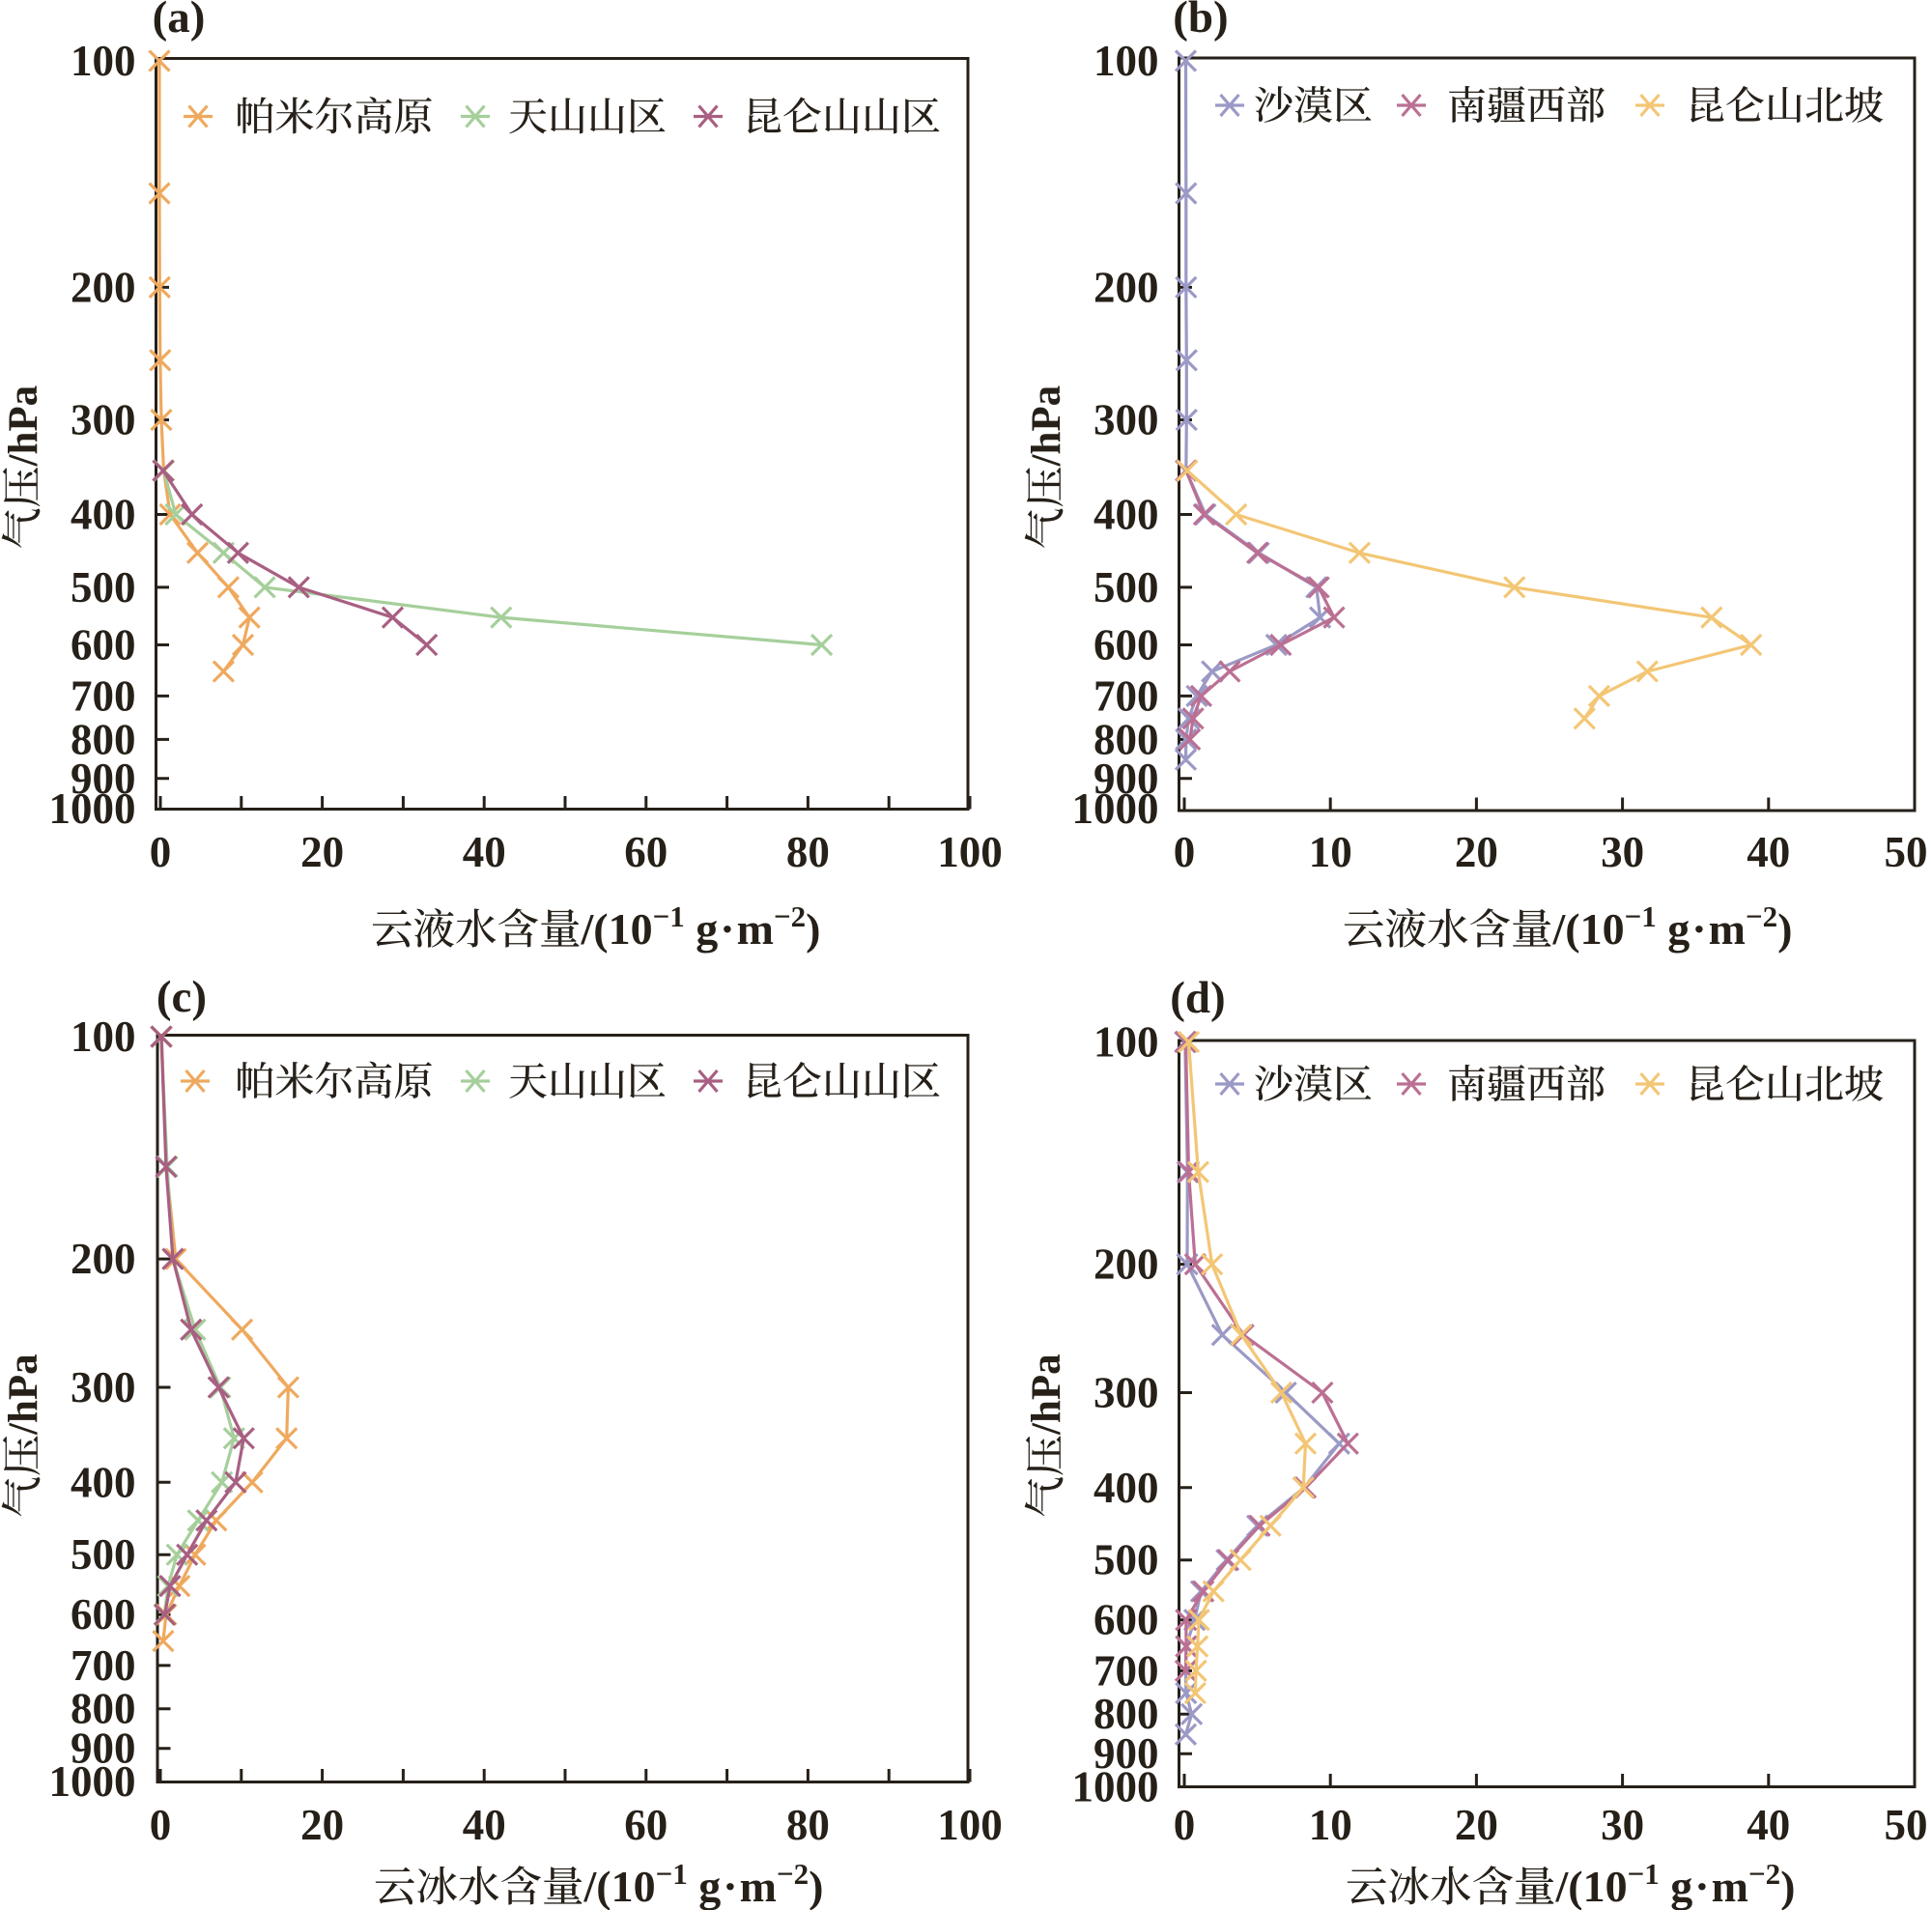  Describe the element at coordinates (179, 22) in the screenshot. I see `svg-text: (a)` at that location.